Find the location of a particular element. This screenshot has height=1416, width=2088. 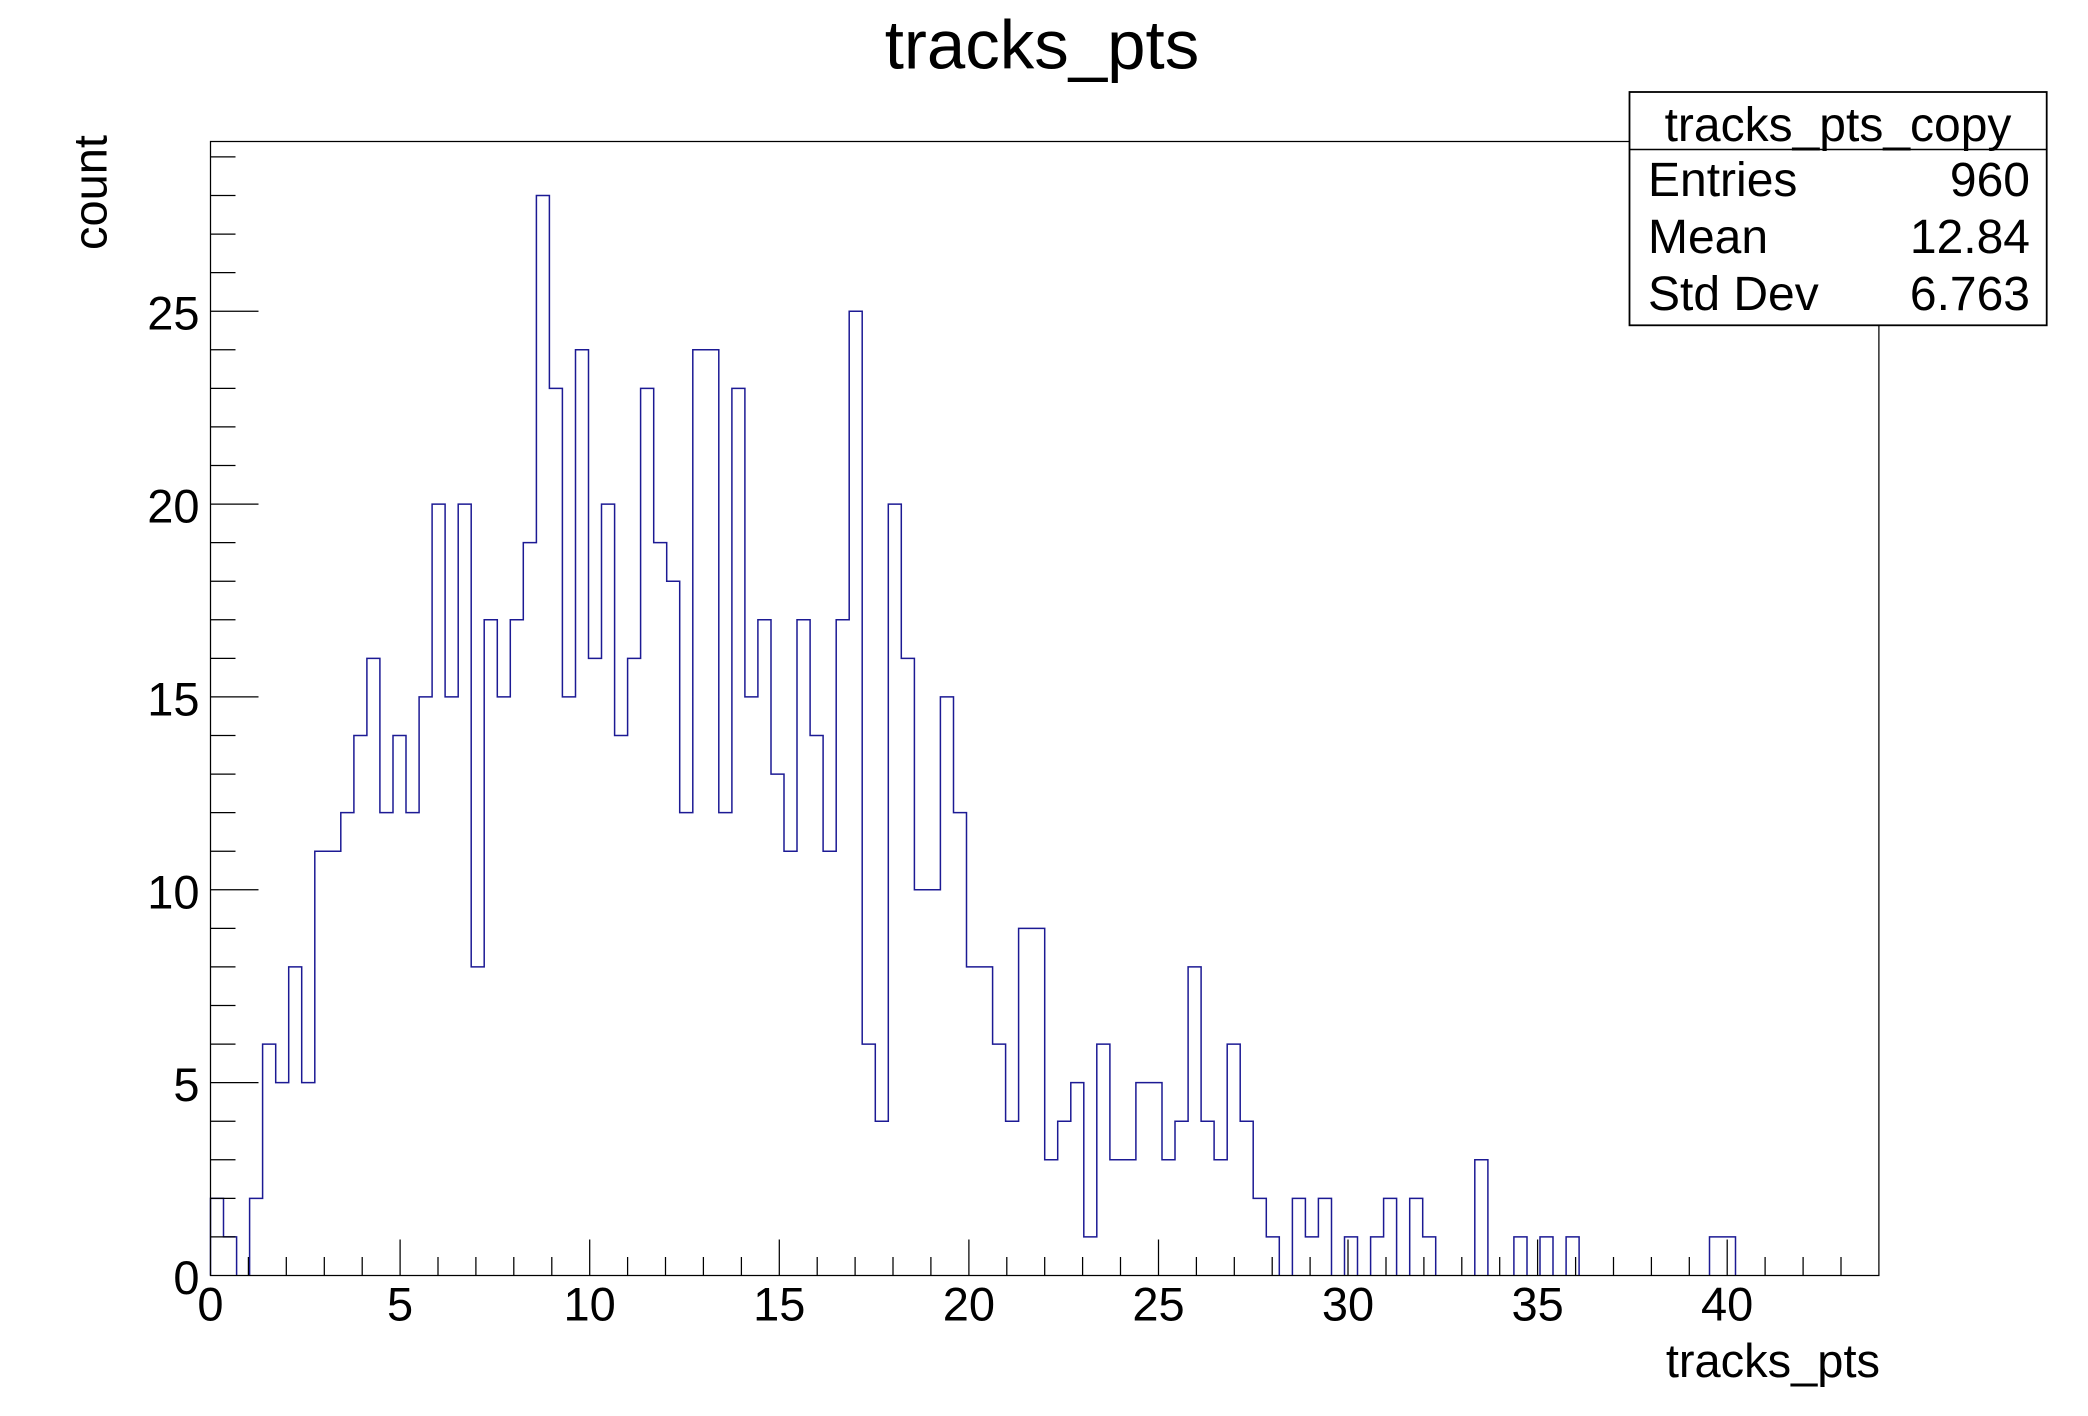

svg-text: 35 is located at coordinates (1537, 1303).